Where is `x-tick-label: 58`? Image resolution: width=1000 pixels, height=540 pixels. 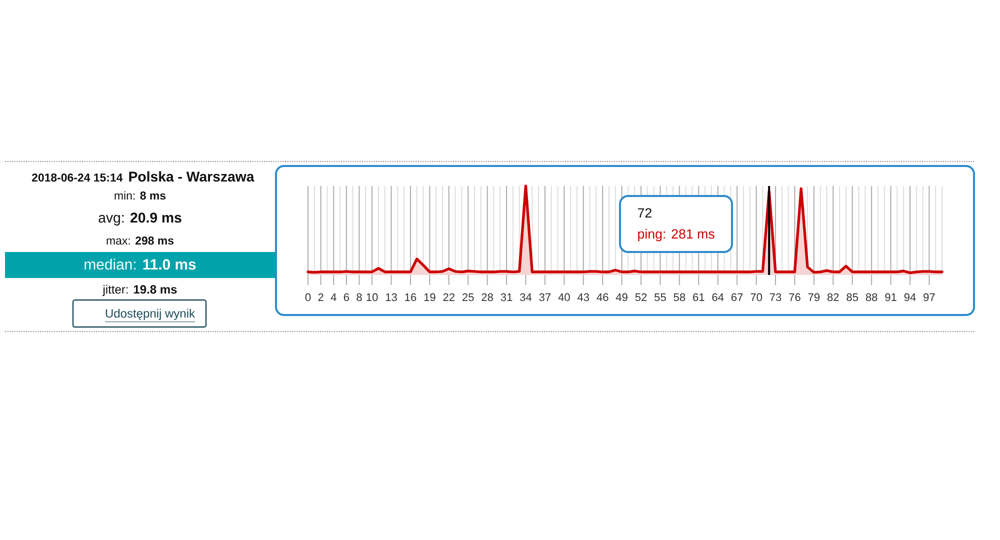
x-tick-label: 58 is located at coordinates (680, 297).